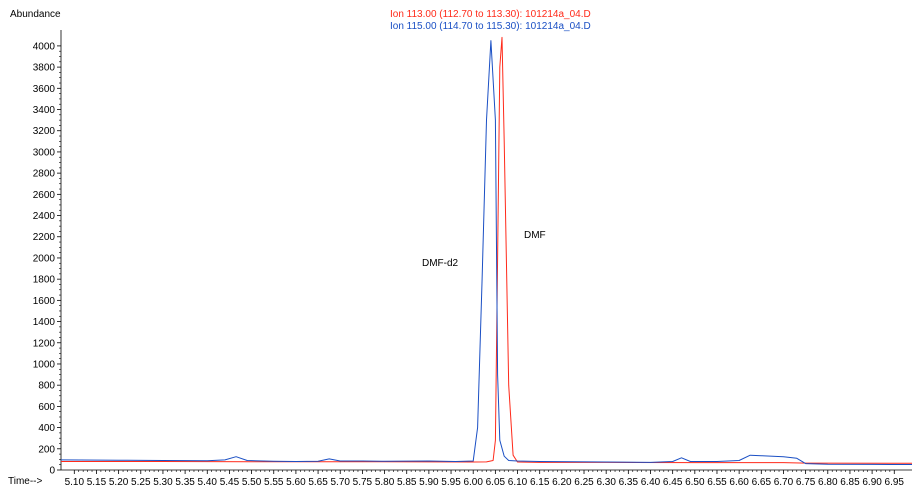 The image size is (916, 490). What do you see at coordinates (584, 482) in the screenshot?
I see `x-tick-label: 6.25` at bounding box center [584, 482].